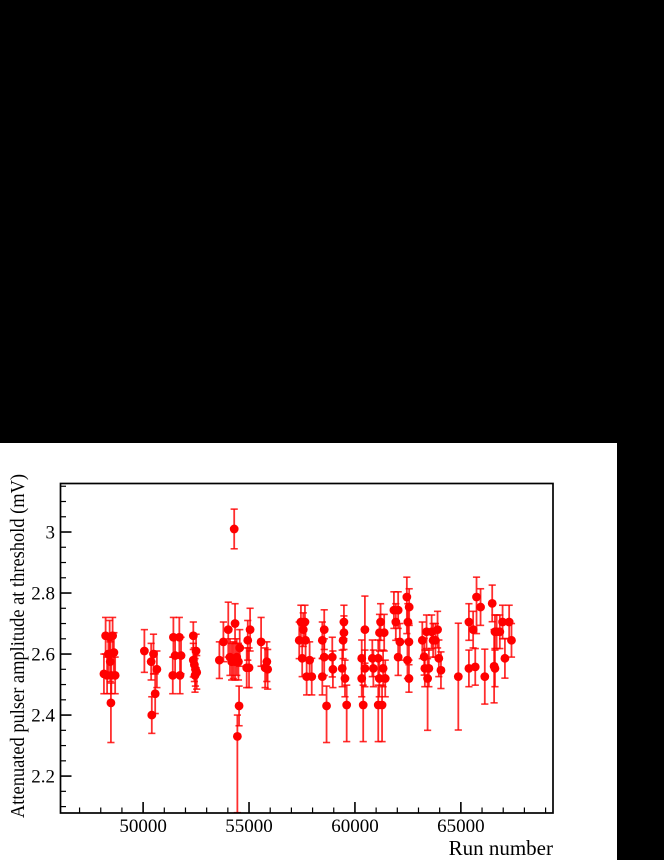 This screenshot has height=860, width=664. I want to click on y-tick-label: 2.2, so click(43, 777).